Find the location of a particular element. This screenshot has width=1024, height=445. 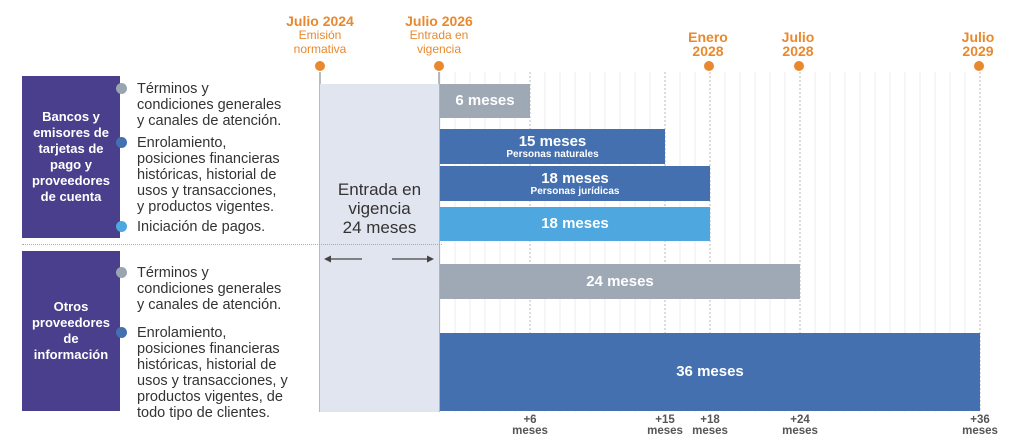

x-tick-label: +15 meses is located at coordinates (665, 425).